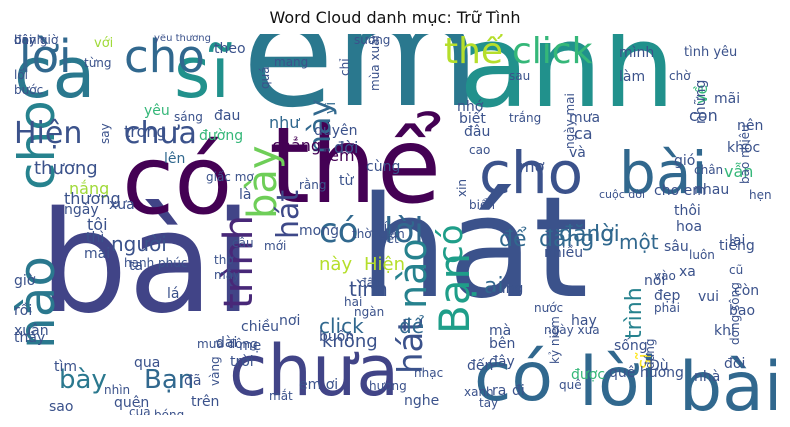 This screenshot has width=790, height=427. What do you see at coordinates (711, 52) in the screenshot?
I see `word: tình yêu` at bounding box center [711, 52].